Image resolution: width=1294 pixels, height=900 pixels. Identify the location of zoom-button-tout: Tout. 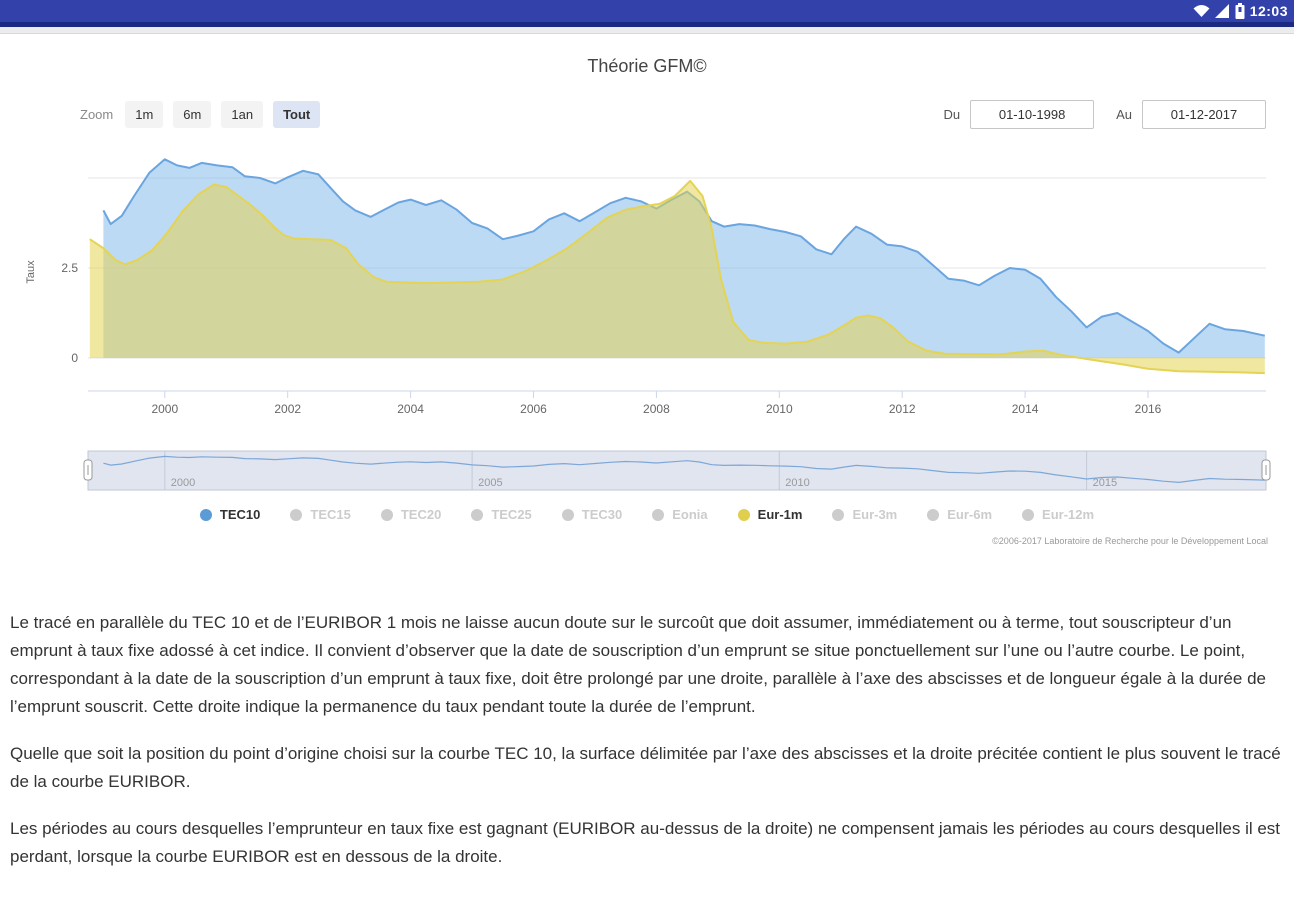
(297, 114).